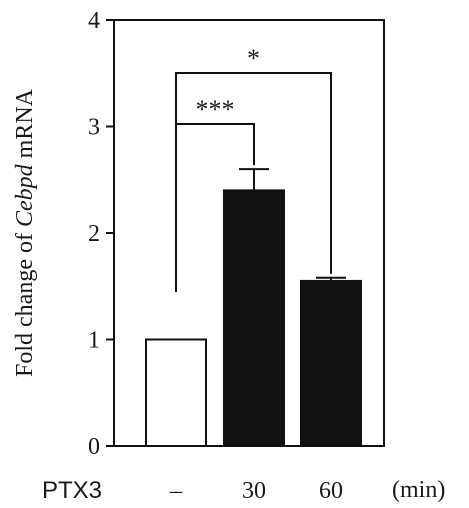  Describe the element at coordinates (94, 234) in the screenshot. I see `y-tick-label: 2` at that location.